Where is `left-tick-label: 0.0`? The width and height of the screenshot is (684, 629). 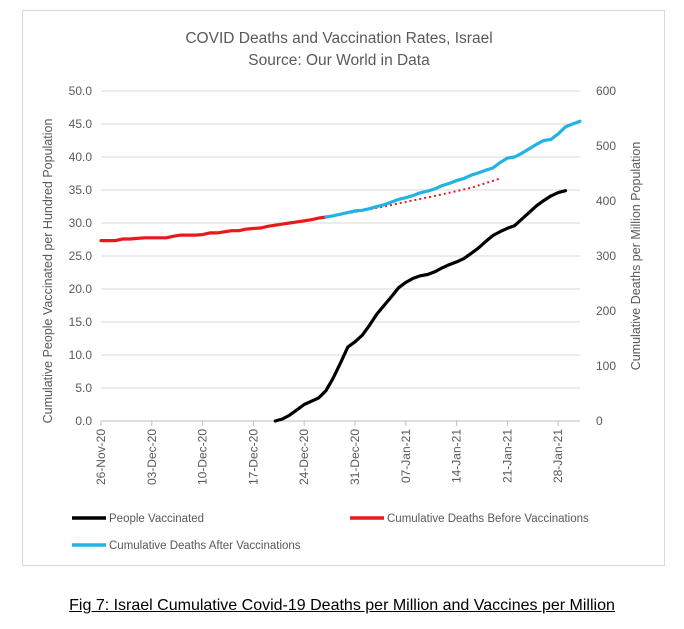
left-tick-label: 0.0 is located at coordinates (83, 421).